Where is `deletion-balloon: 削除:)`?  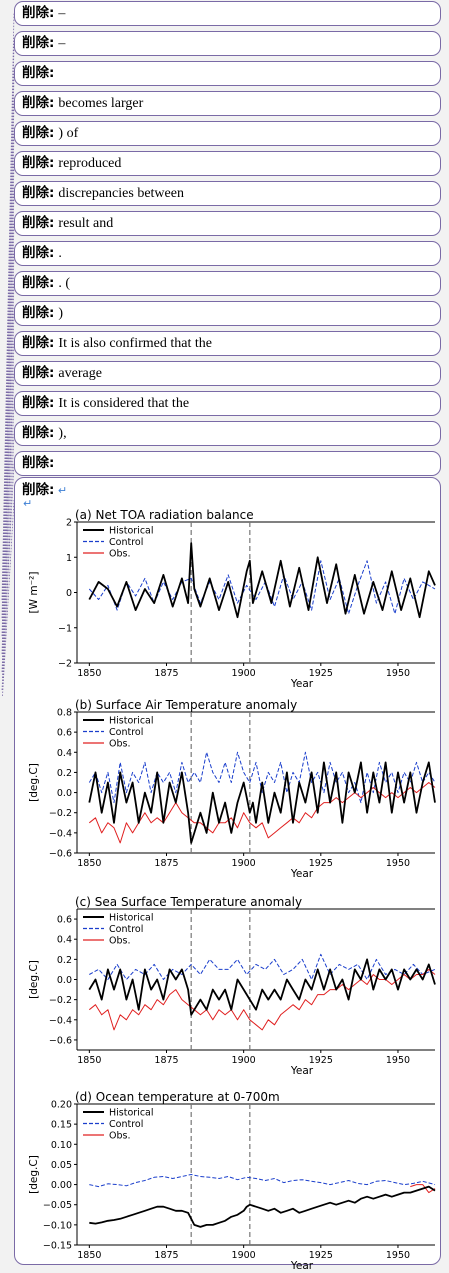
deletion-balloon: 削除:) is located at coordinates (227, 313).